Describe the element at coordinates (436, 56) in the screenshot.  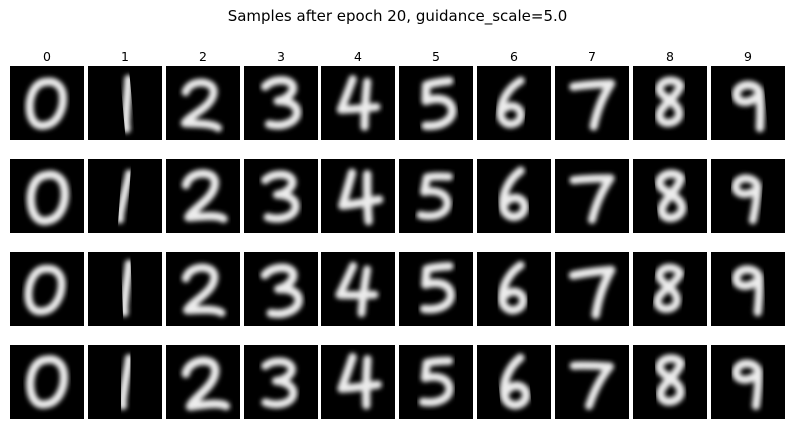
I see `column-label-5: 5` at that location.